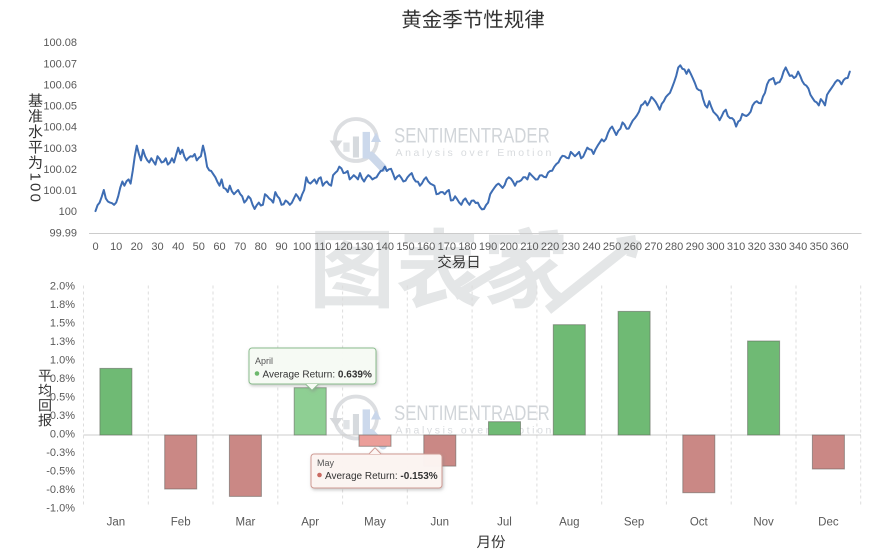  I want to click on svg-text: Analysis over Emotion, so click(475, 153).